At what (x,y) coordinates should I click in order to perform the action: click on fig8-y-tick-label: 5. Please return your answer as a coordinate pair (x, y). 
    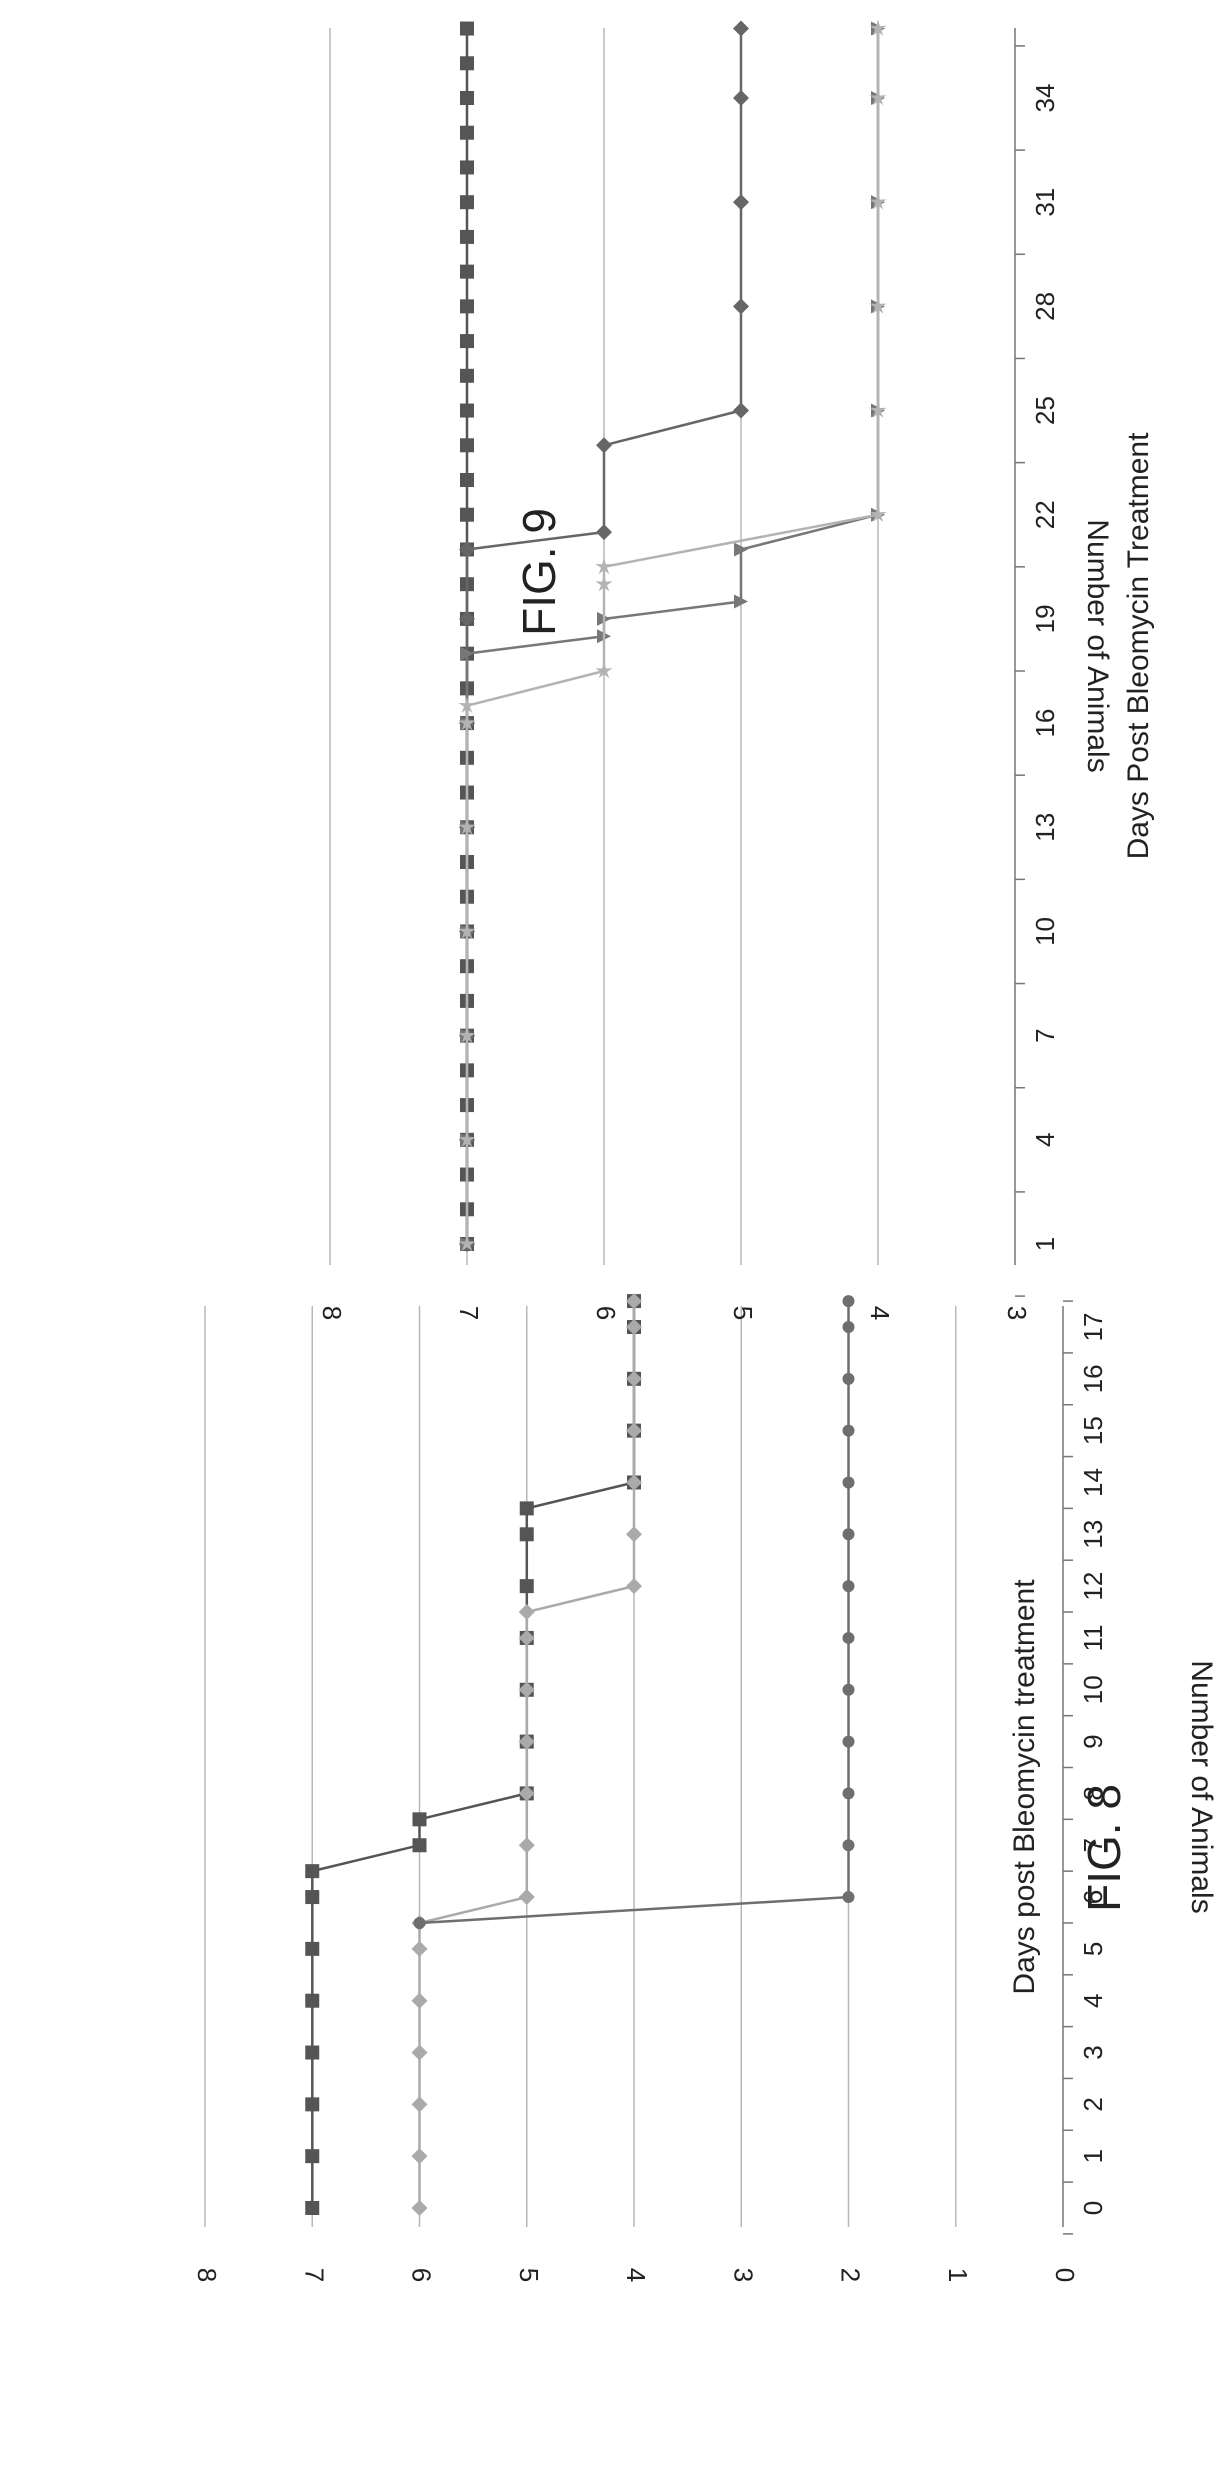
    Looking at the image, I should click on (529, 2275).